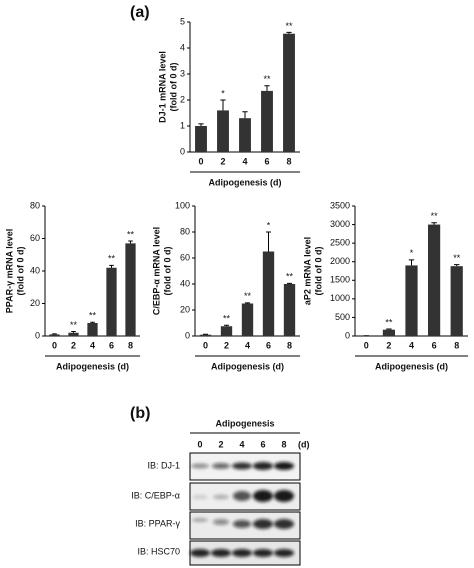 The image size is (474, 568). Describe the element at coordinates (140, 12) in the screenshot. I see `panel-label: (a)` at that location.